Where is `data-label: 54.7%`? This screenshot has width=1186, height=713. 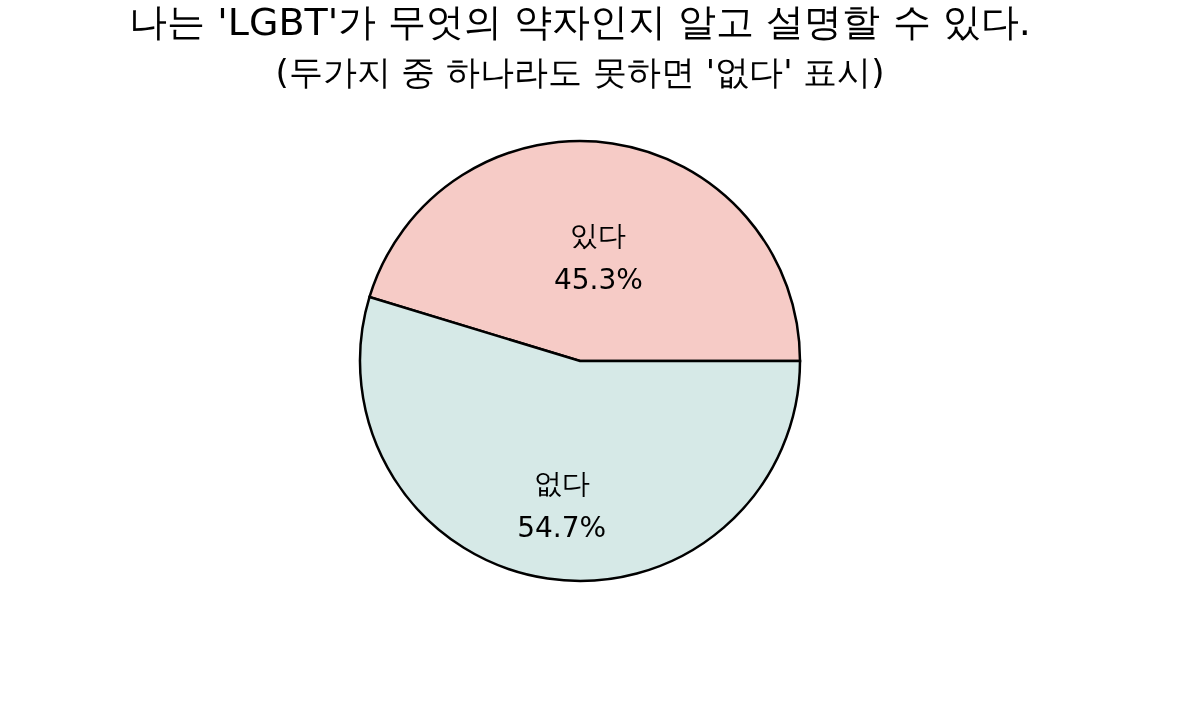 data-label: 54.7% is located at coordinates (562, 527).